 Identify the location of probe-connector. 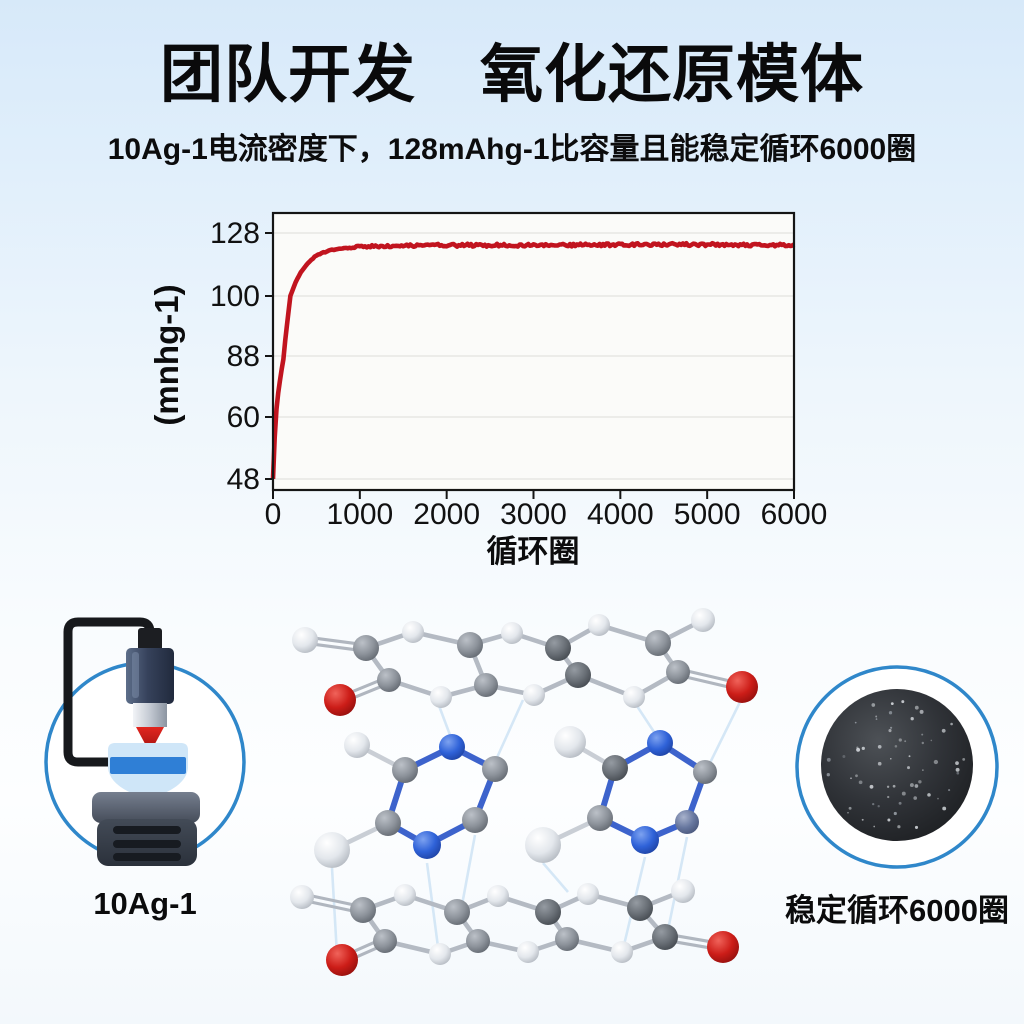
(150, 640).